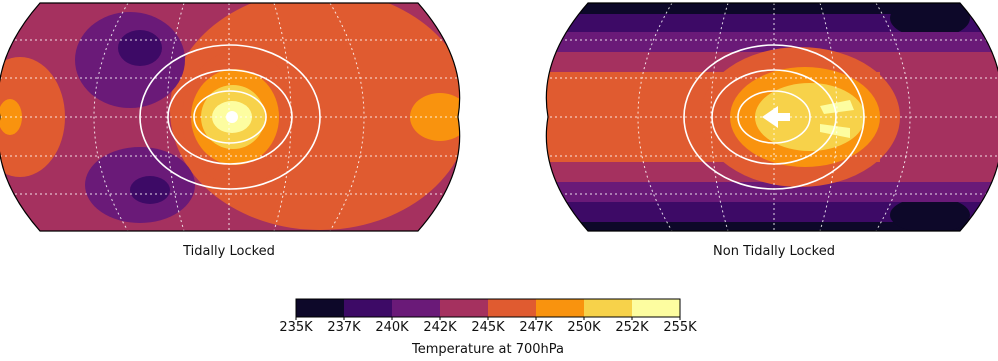  Describe the element at coordinates (772, 226) in the screenshot. I see `field-235K-south` at that location.